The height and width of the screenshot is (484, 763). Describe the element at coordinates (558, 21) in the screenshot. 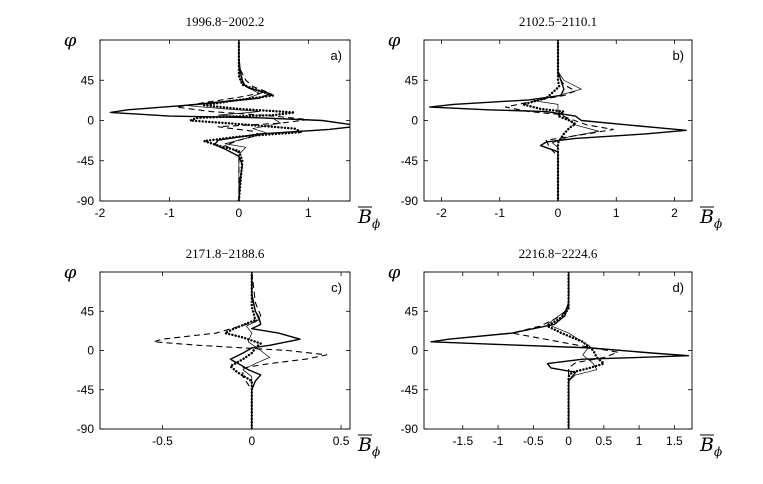

I see `panel-title: 2102.5−2110.1` at that location.